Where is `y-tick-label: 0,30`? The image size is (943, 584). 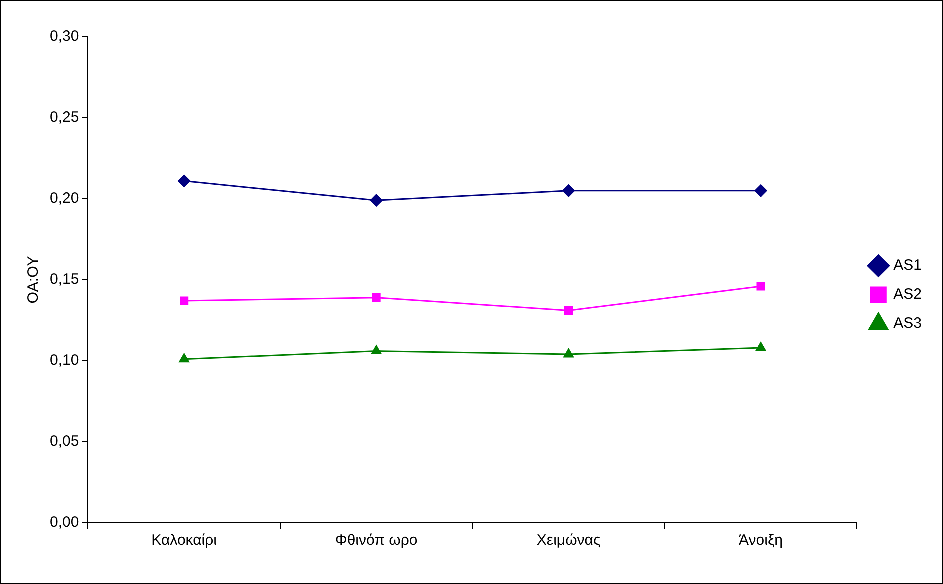
y-tick-label: 0,30 is located at coordinates (65, 37).